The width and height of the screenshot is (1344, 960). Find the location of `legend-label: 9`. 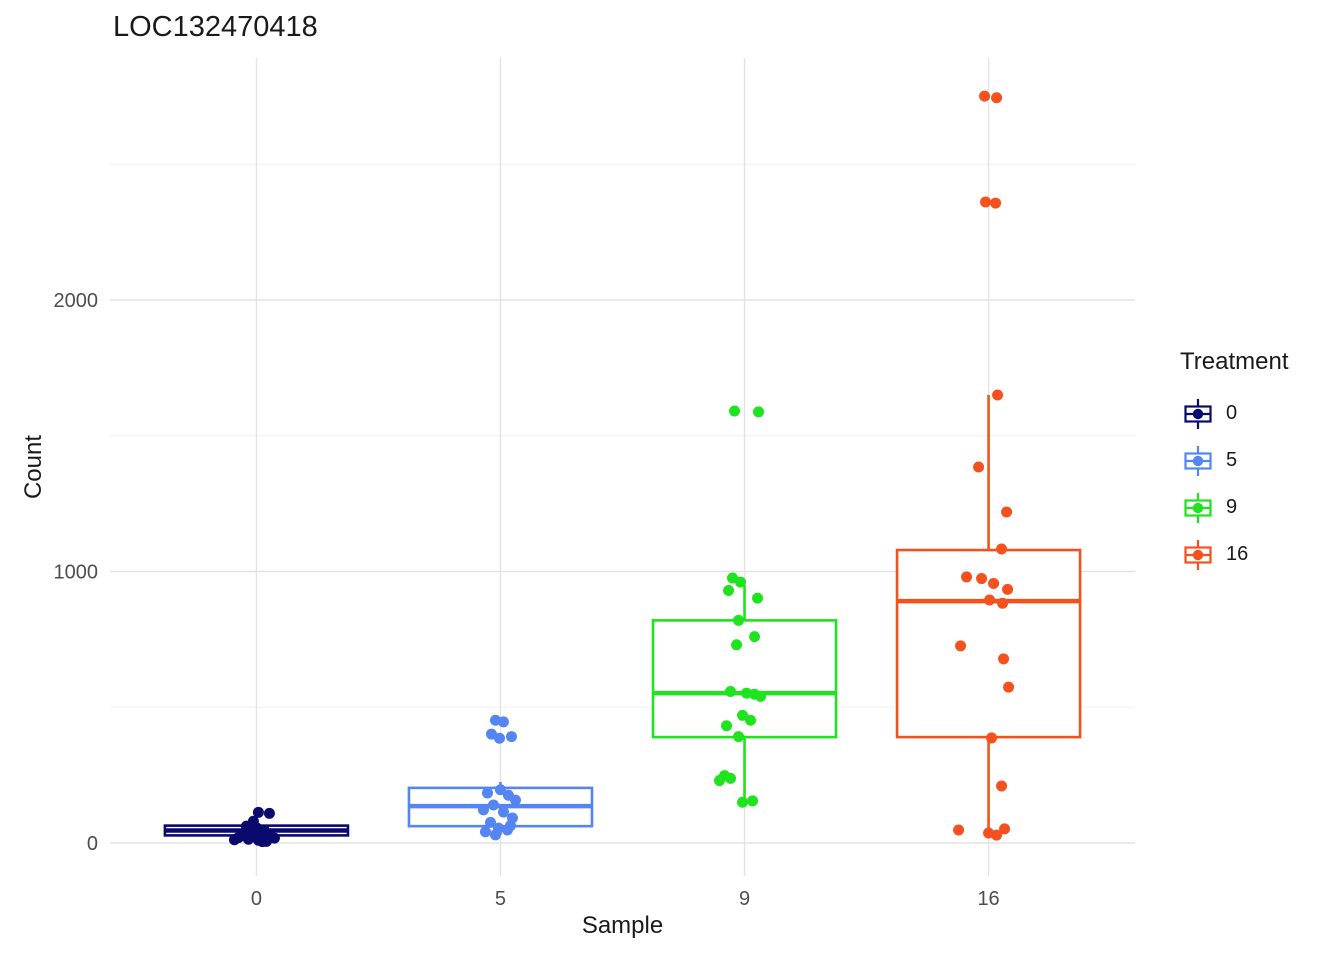

legend-label: 9 is located at coordinates (1232, 507).